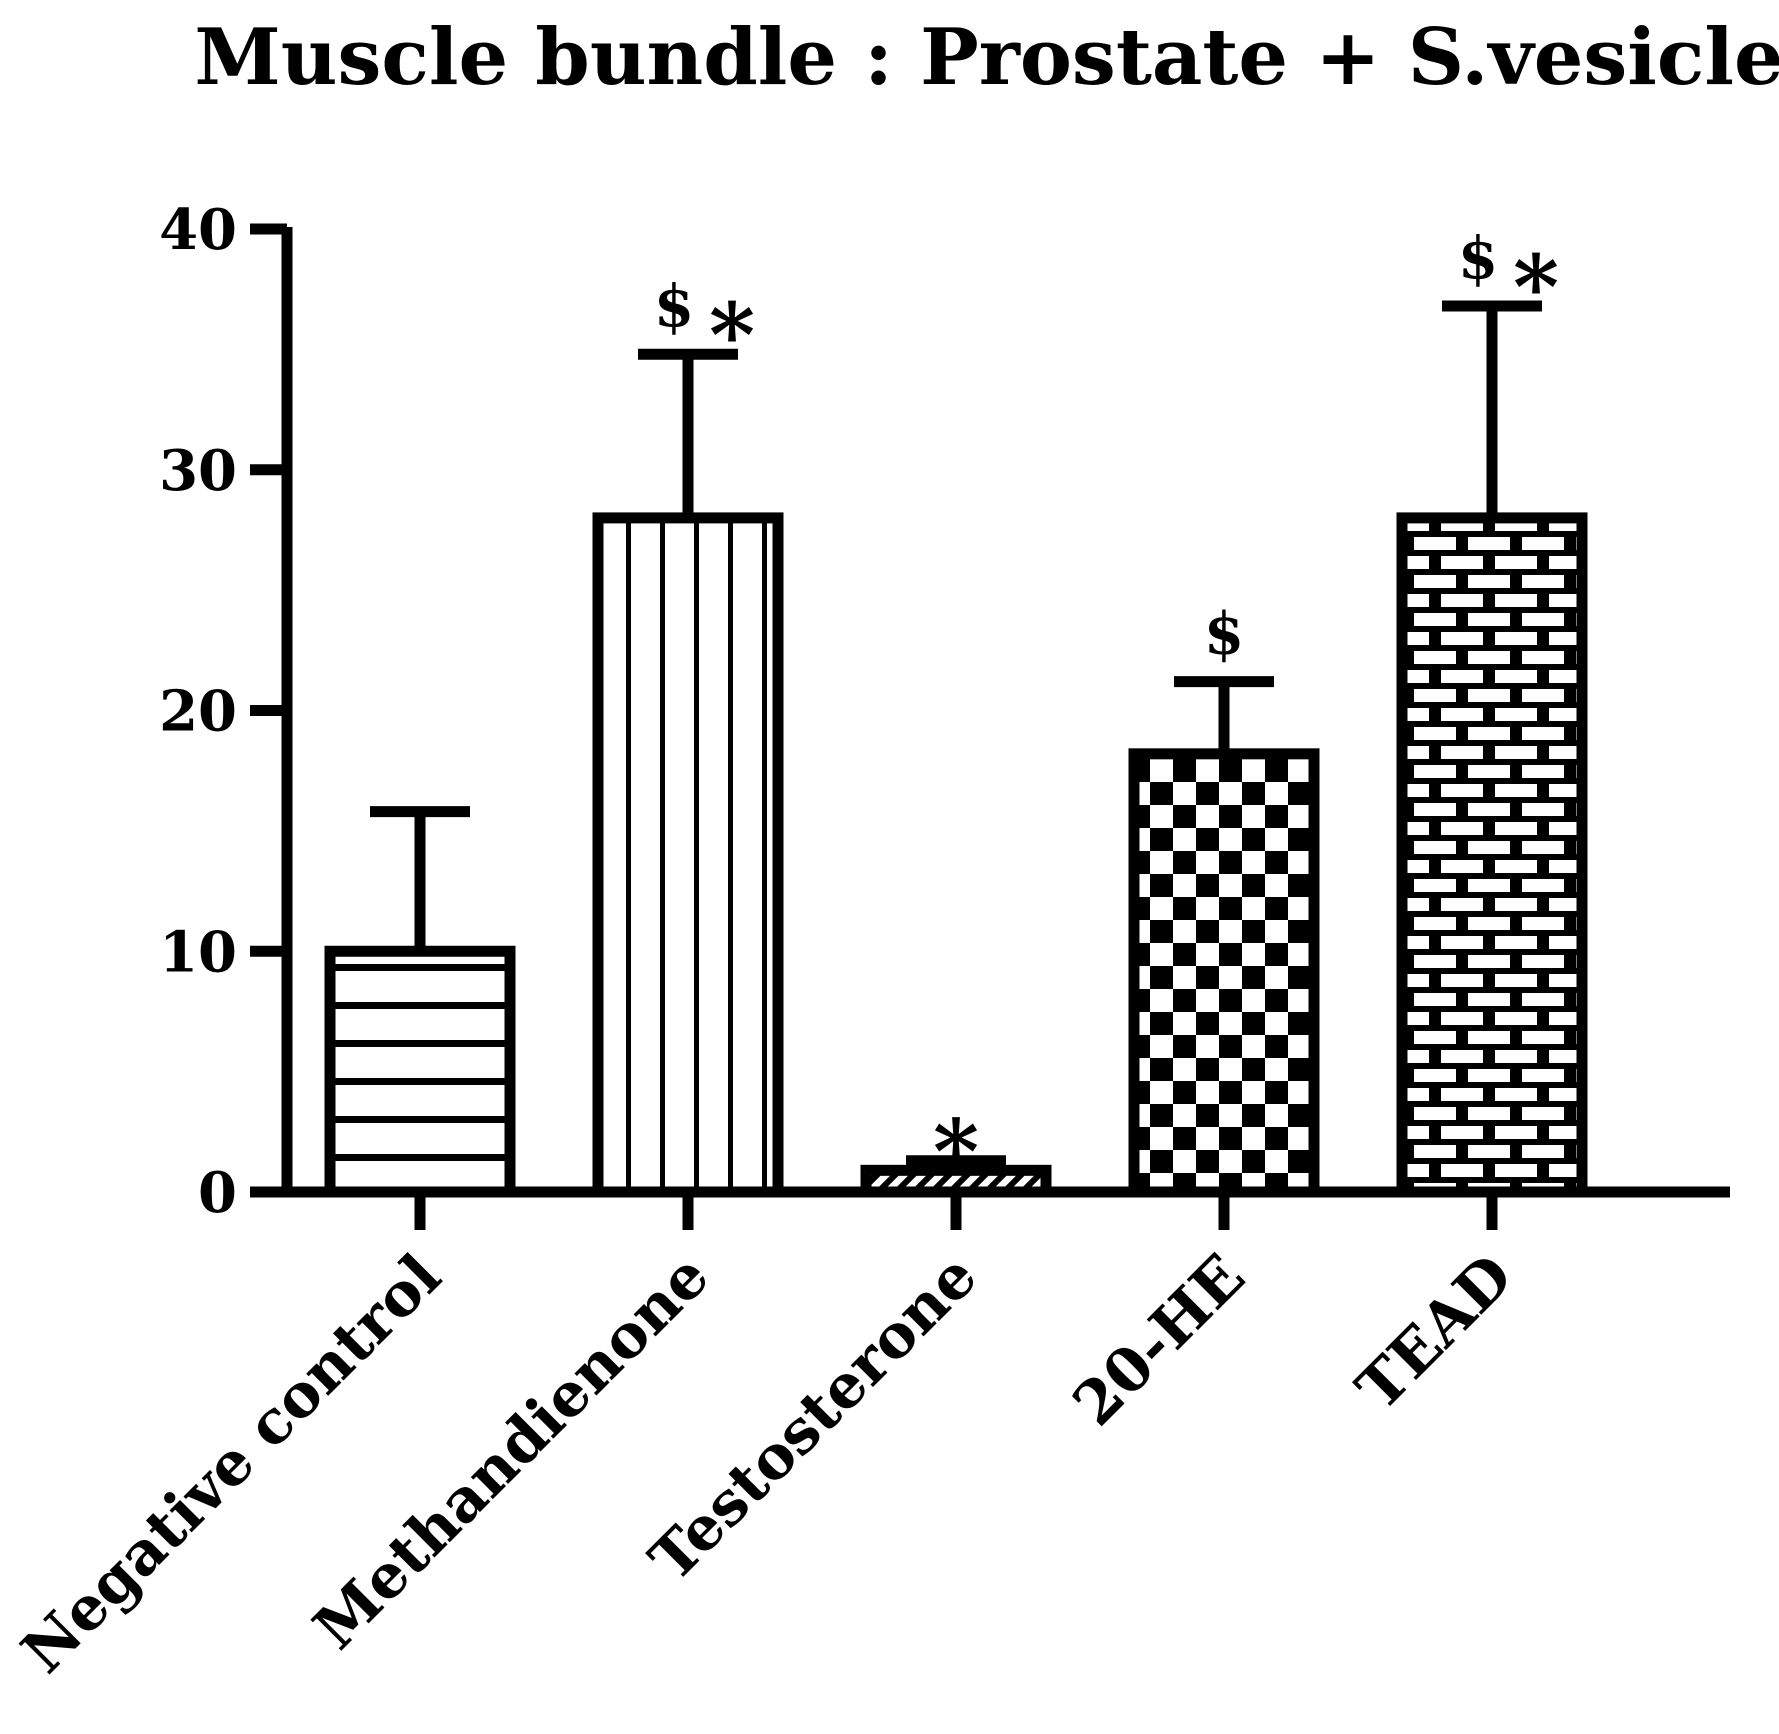 This screenshot has width=1779, height=1734. I want to click on x-category-label: TEAD, so click(1434, 1332).